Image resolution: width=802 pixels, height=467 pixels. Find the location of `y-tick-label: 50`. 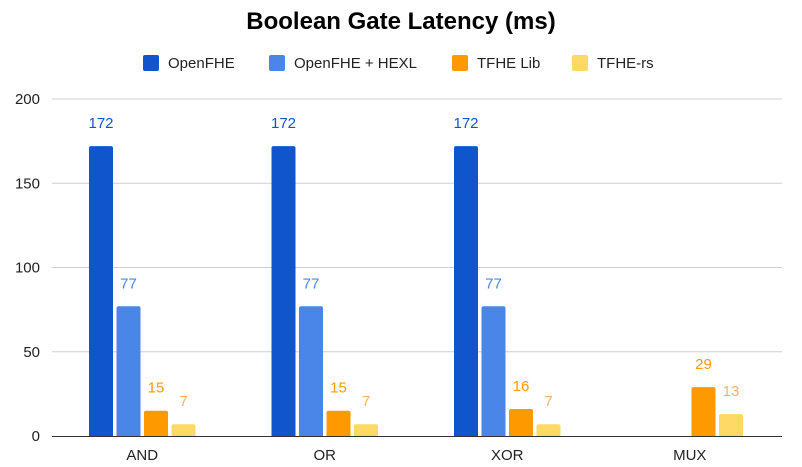

y-tick-label: 50 is located at coordinates (31, 352).